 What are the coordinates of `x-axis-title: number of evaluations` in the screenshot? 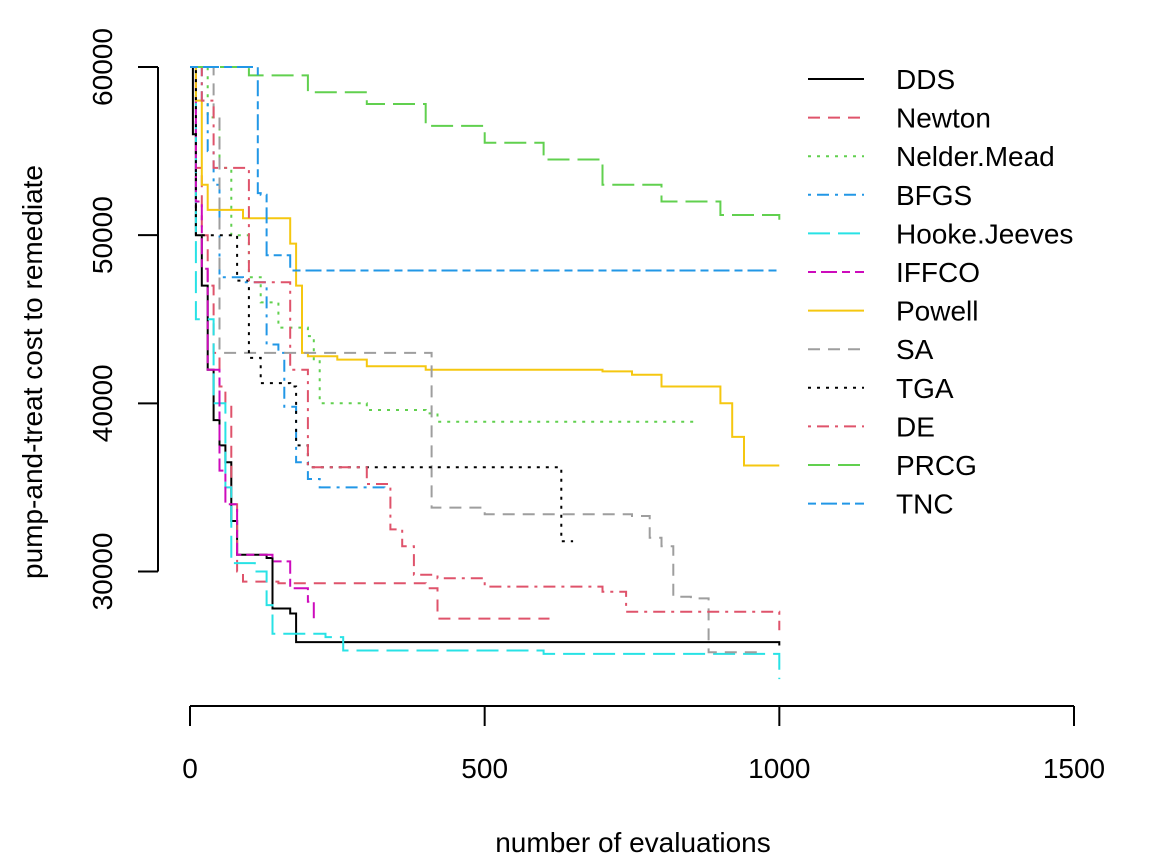 It's located at (633, 842).